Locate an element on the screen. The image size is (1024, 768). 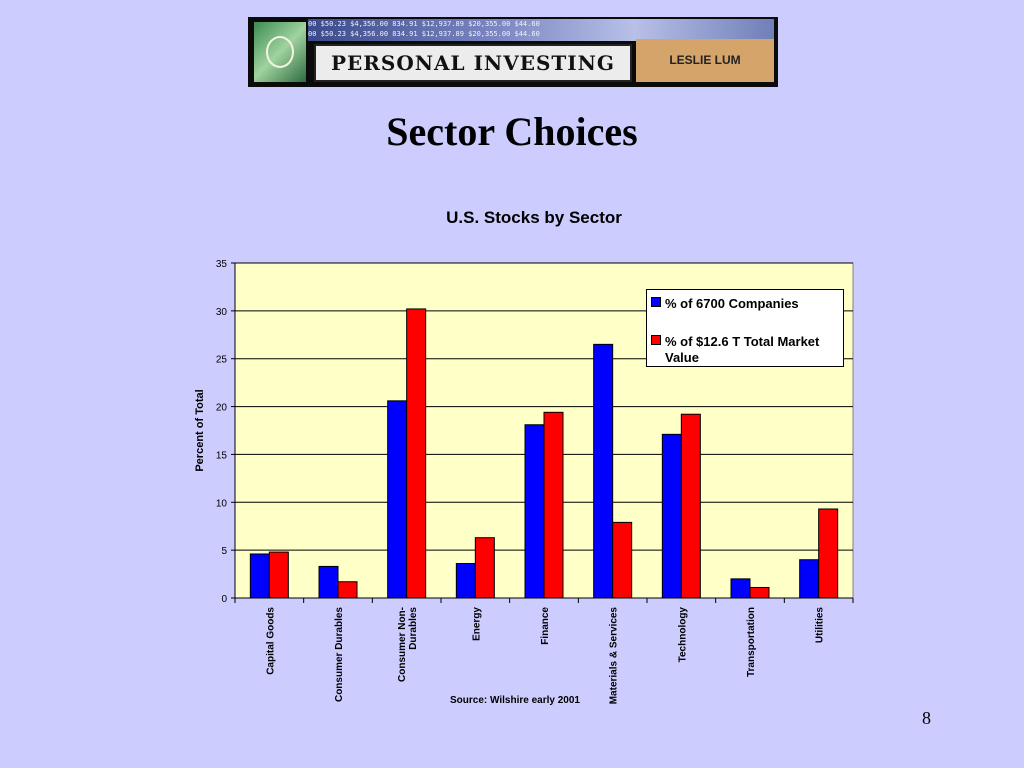
y-axis-label: Percent of Total is located at coordinates (200, 430).